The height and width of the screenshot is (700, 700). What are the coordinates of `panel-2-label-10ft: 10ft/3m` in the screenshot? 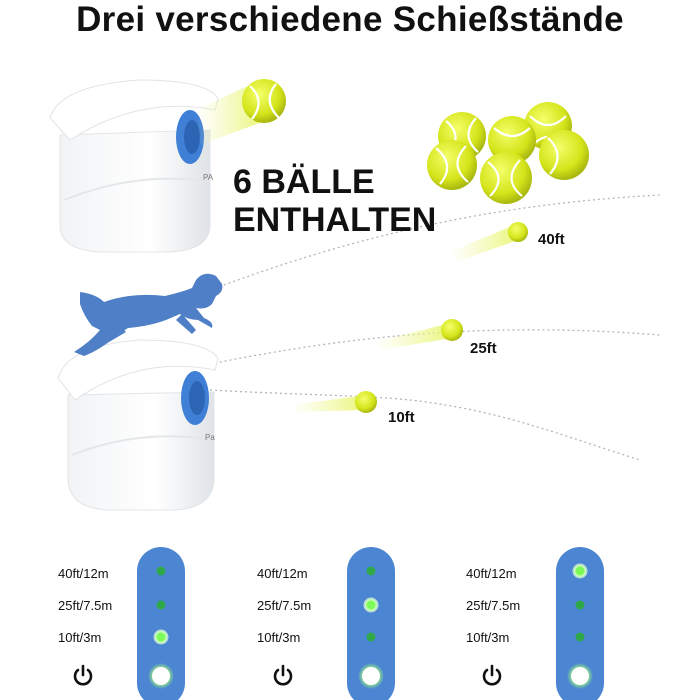 It's located at (279, 637).